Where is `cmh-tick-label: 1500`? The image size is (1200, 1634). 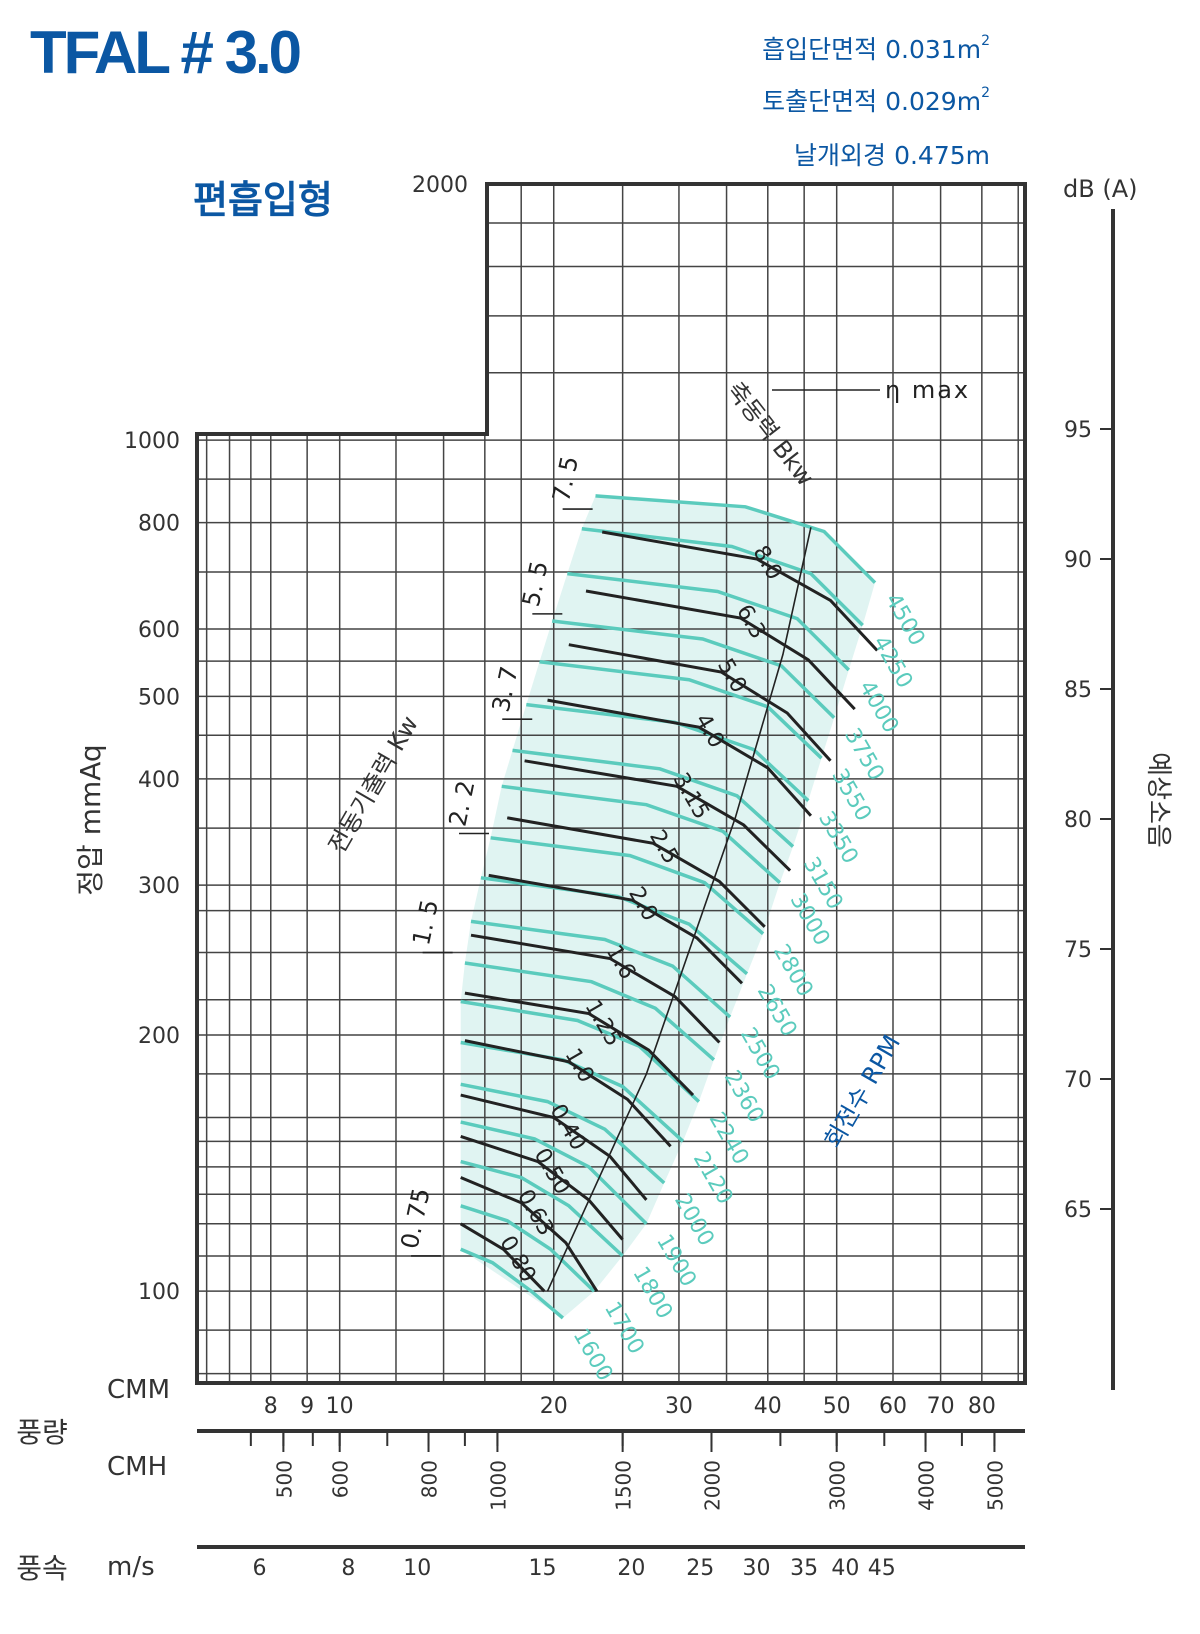
cmh-tick-label: 1500 is located at coordinates (624, 1485).